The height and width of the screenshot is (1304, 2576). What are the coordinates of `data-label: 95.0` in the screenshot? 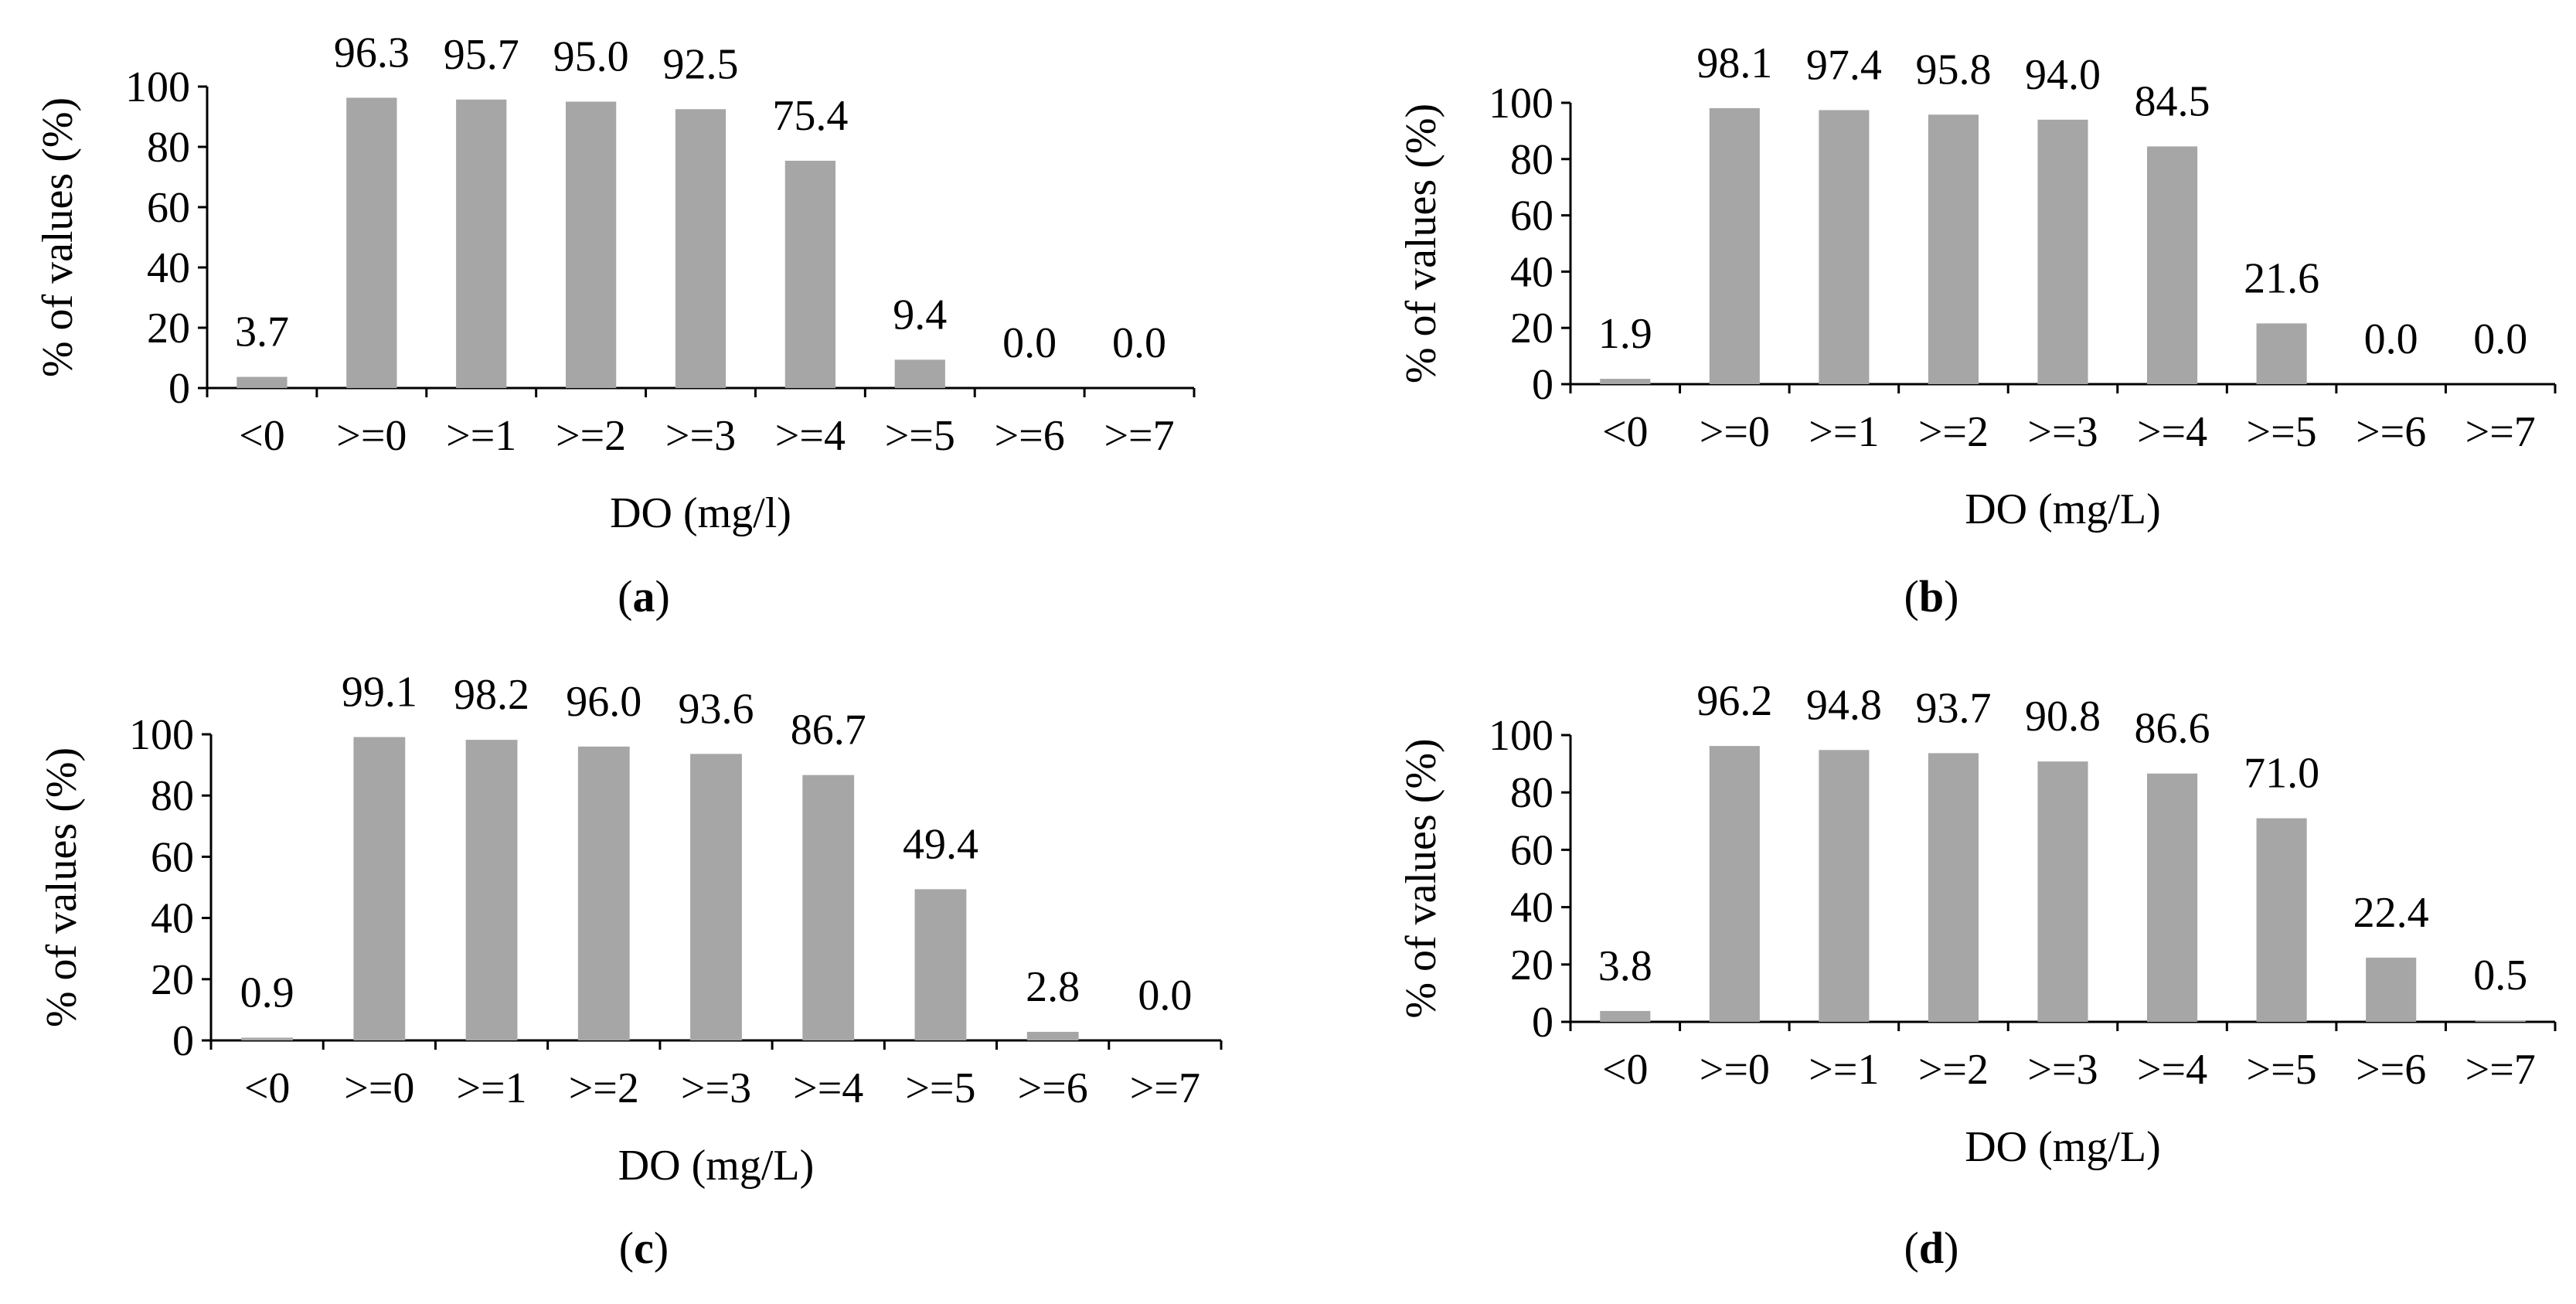 It's located at (591, 57).